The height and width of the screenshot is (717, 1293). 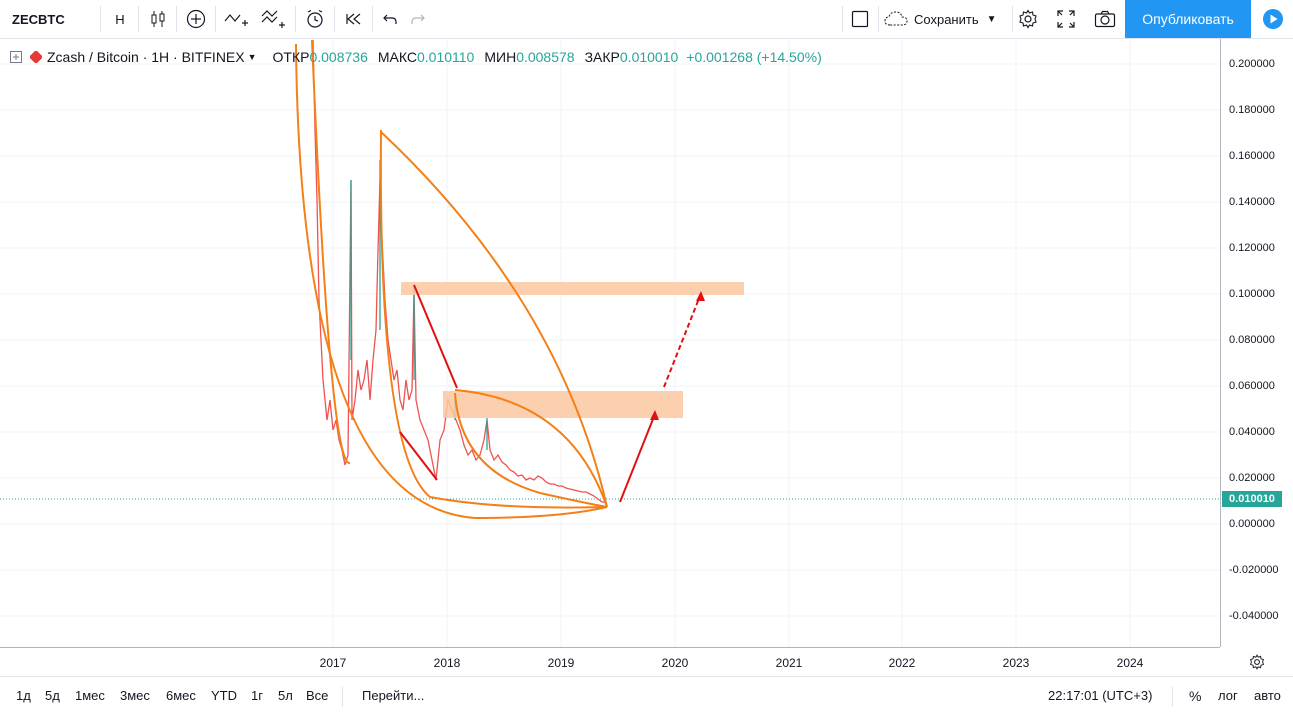 What do you see at coordinates (1272, 19) in the screenshot?
I see `play-icon` at bounding box center [1272, 19].